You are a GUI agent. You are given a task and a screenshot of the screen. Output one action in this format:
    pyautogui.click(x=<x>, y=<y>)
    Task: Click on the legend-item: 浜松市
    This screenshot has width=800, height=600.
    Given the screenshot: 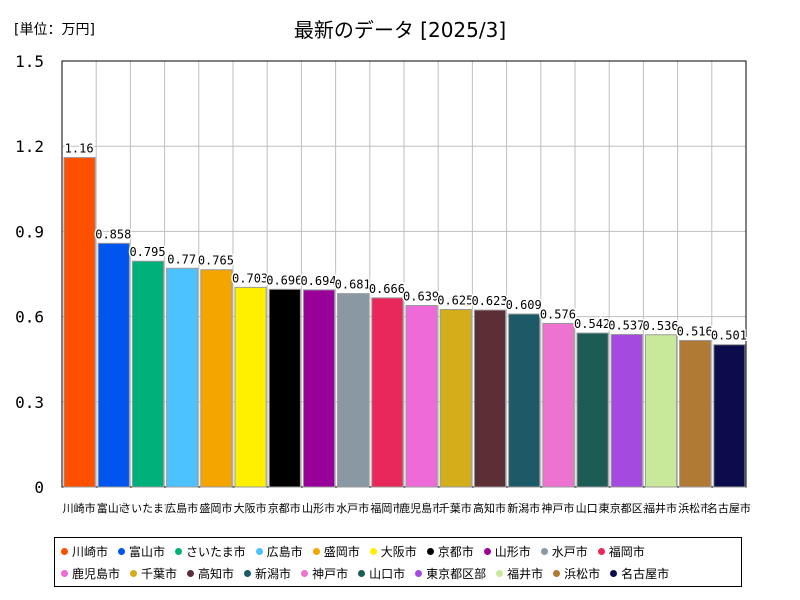 What is the action you would take?
    pyautogui.click(x=576, y=573)
    